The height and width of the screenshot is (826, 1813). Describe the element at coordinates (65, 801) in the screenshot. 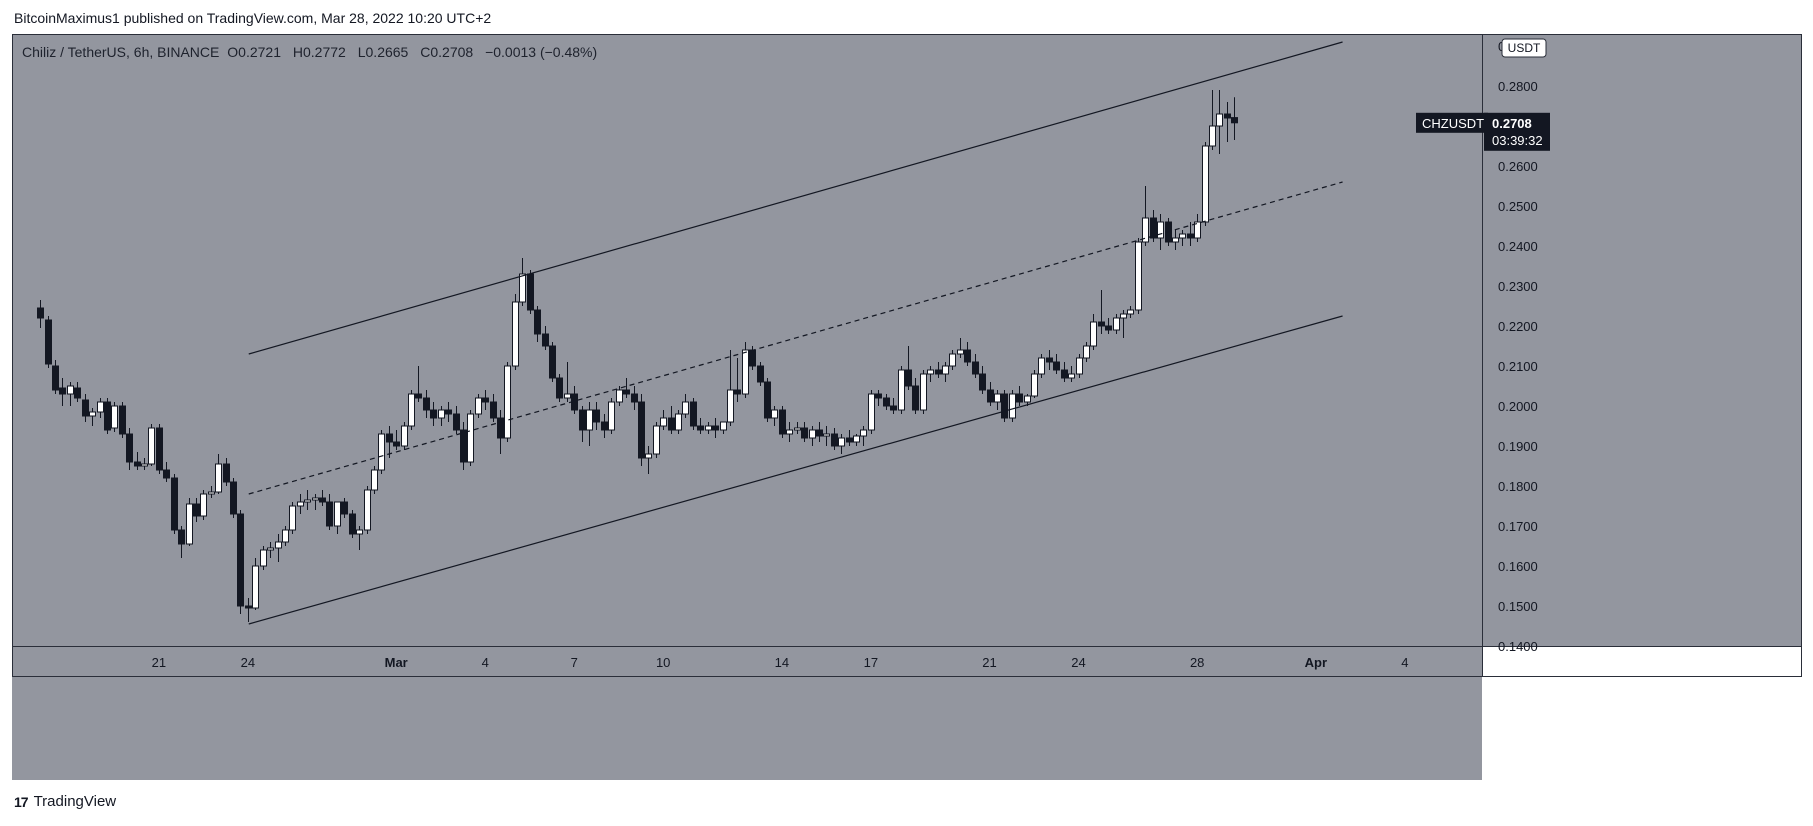

I see `footer-brand: 17 TradingView` at that location.